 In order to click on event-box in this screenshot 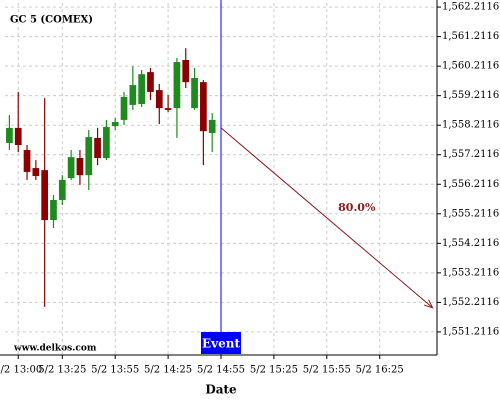, I will do `click(221, 343)`.